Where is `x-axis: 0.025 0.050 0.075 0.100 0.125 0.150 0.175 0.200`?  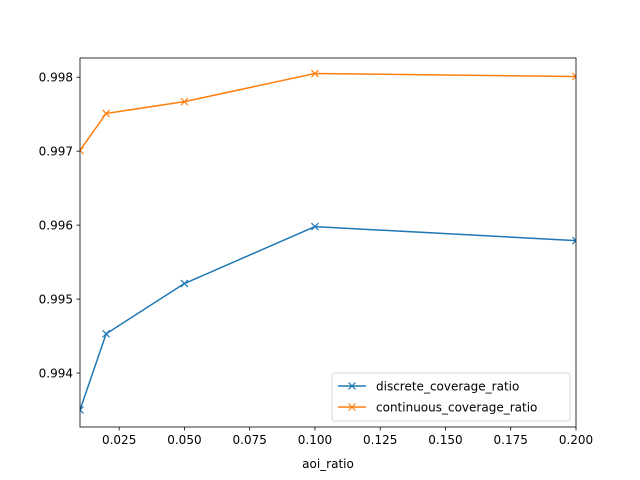 x-axis: 0.025 0.050 0.075 0.100 0.125 0.150 0.175 0.200 is located at coordinates (347, 437).